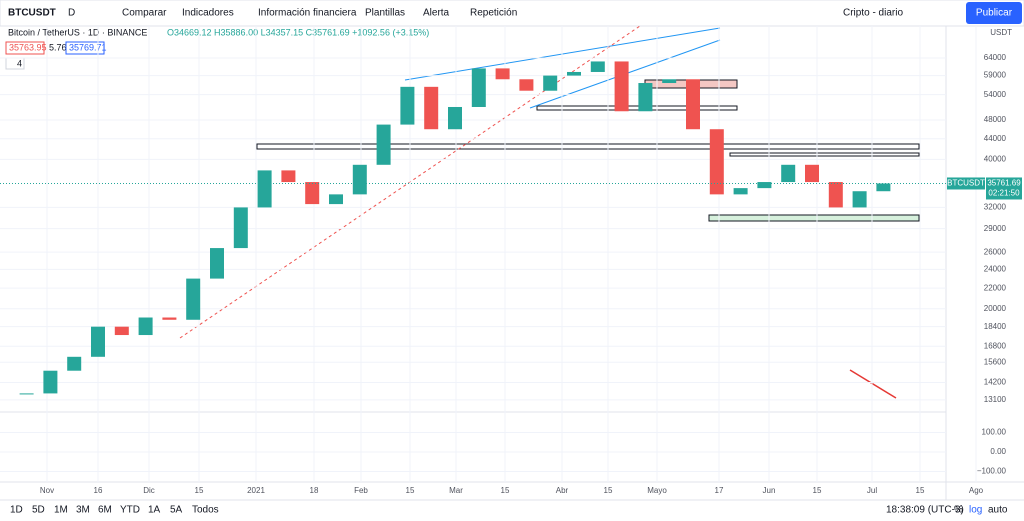 The image size is (1024, 521). Describe the element at coordinates (361, 490) in the screenshot. I see `x-tick-label: Feb` at that location.